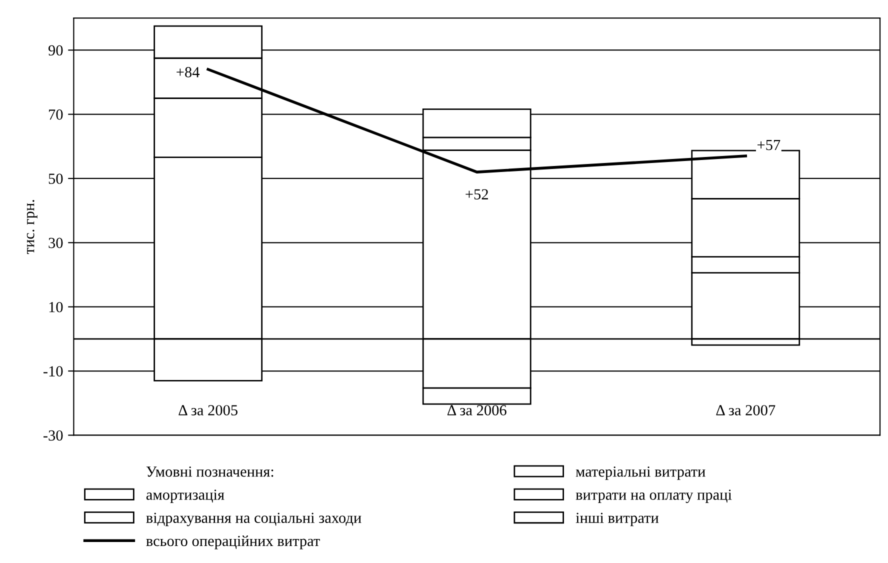 The width and height of the screenshot is (888, 563). I want to click on data-label: +57, so click(768, 145).